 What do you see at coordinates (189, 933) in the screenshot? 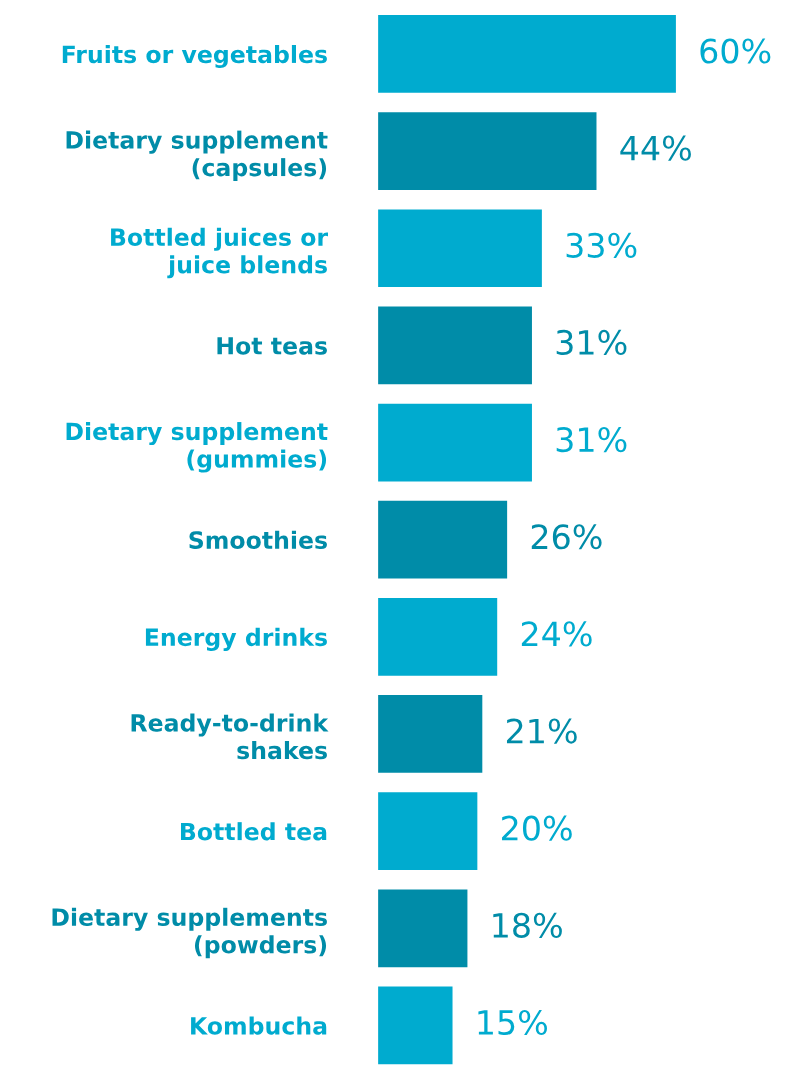
I see `y-tick-label: Dietary supplements (powders)` at bounding box center [189, 933].